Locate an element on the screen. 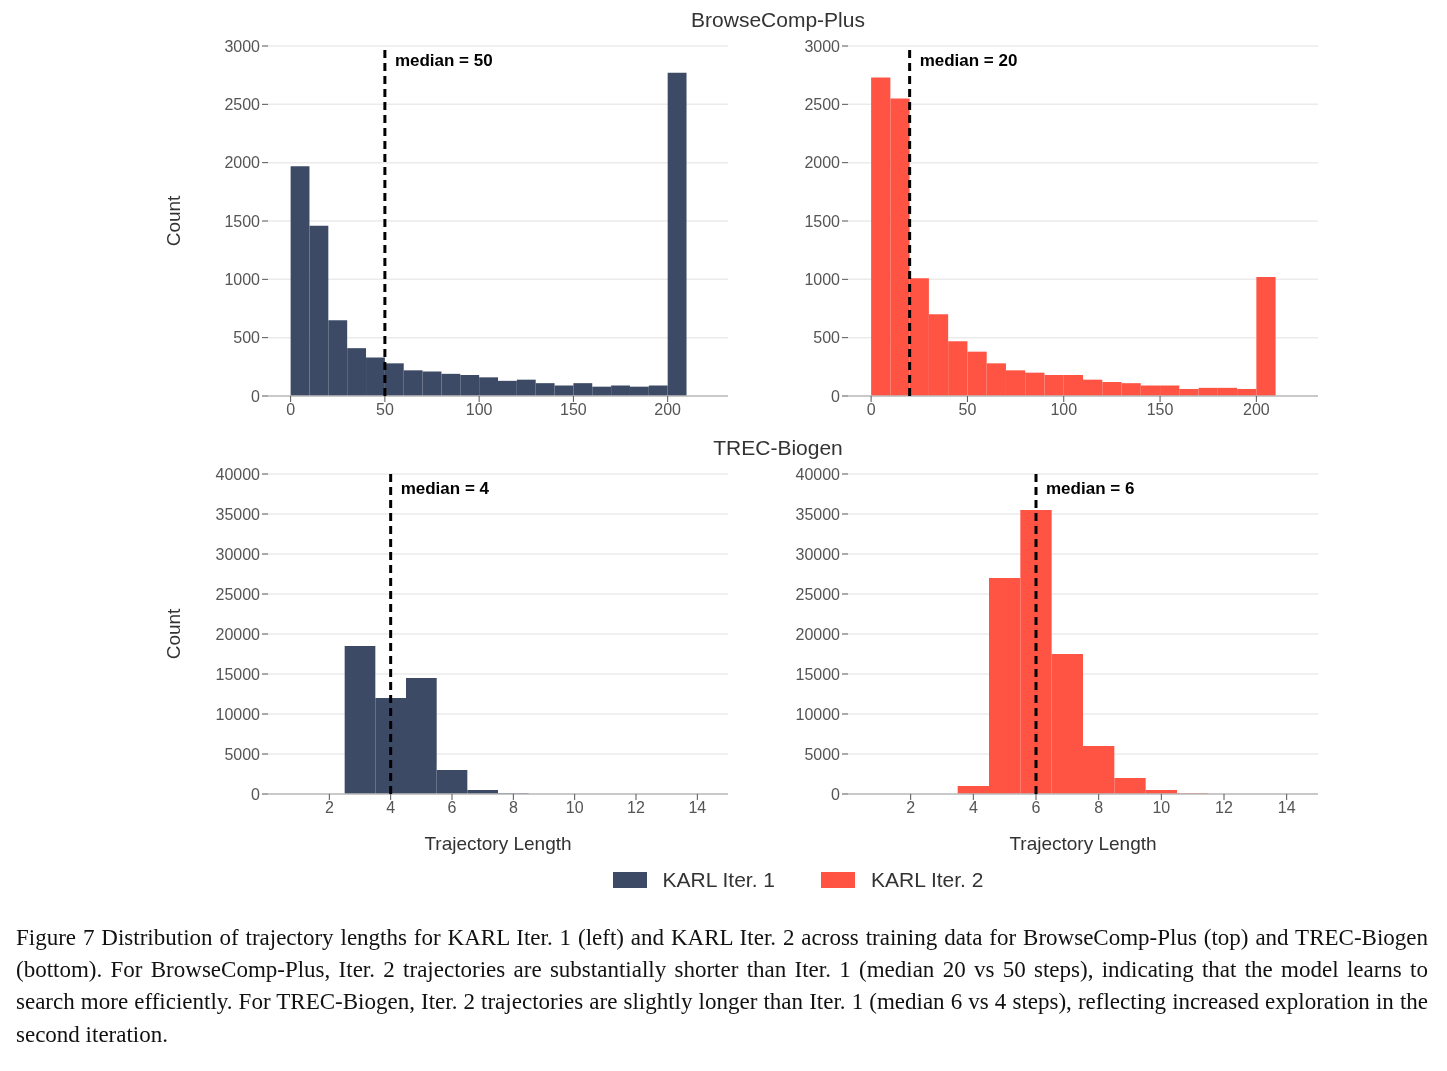 The image size is (1447, 1071). legend-label: KARL Iter. 1 is located at coordinates (718, 880).